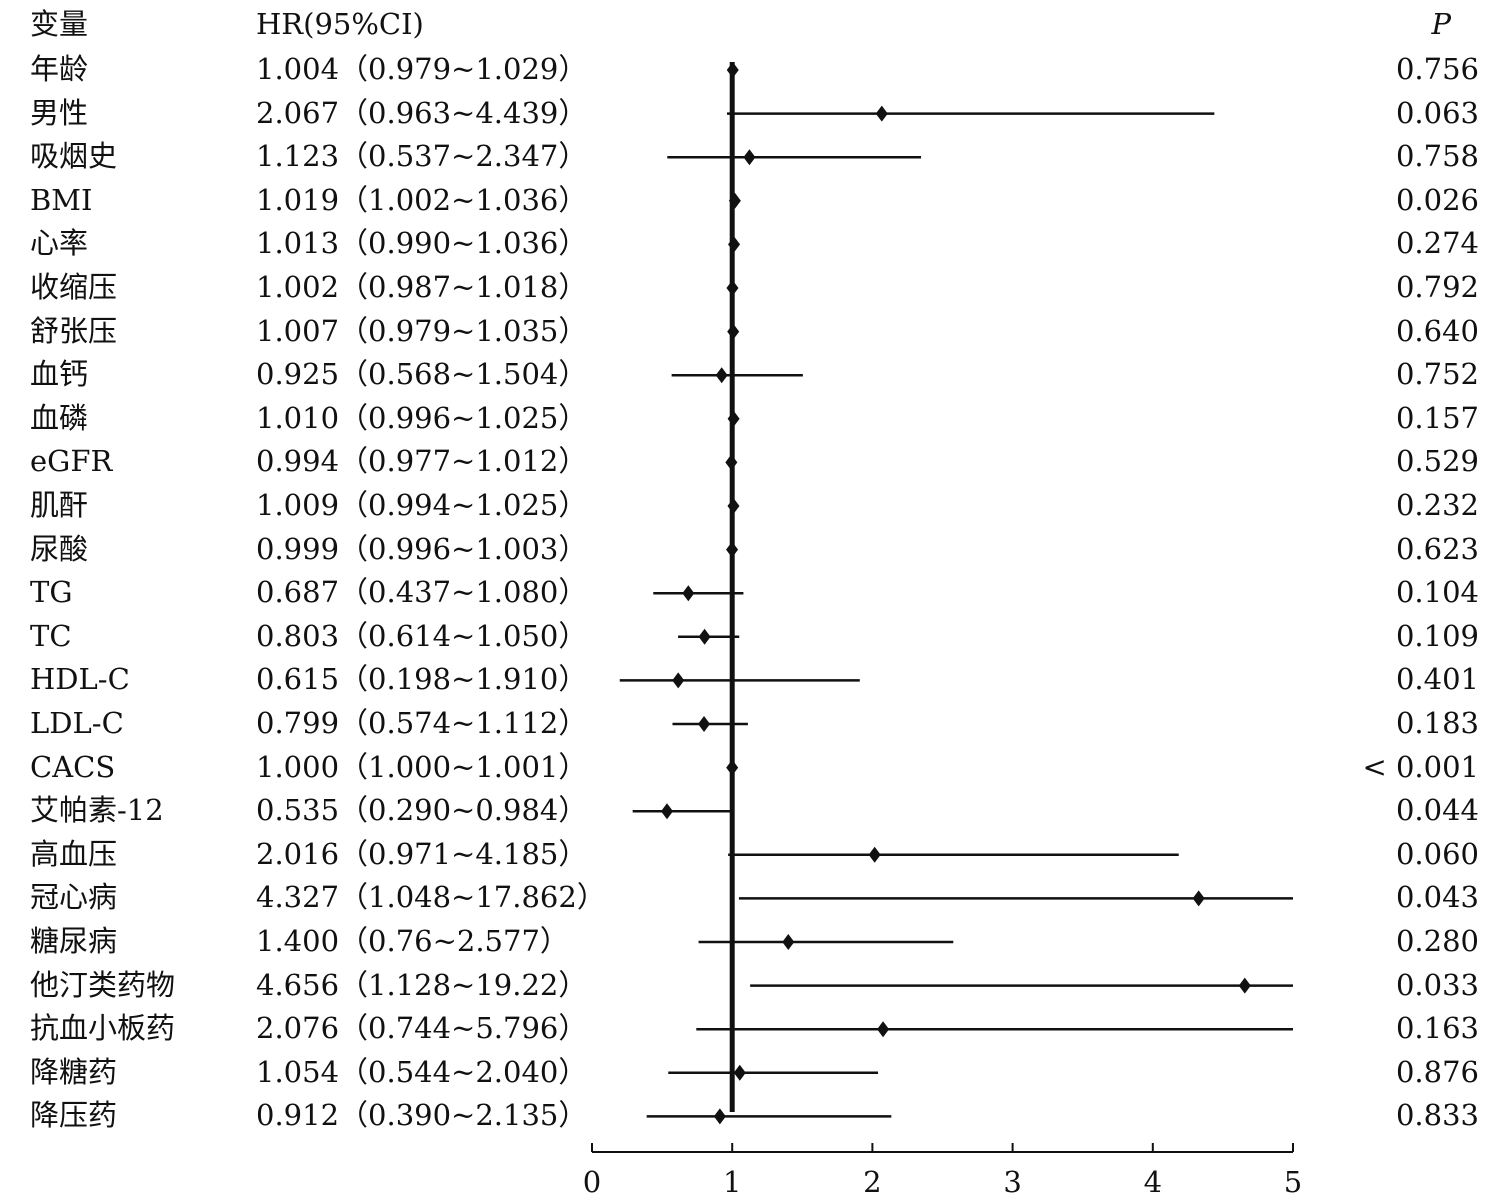  What do you see at coordinates (422, 1028) in the screenshot?
I see `row-hr-ci: 2.076（0.744~5.796）` at bounding box center [422, 1028].